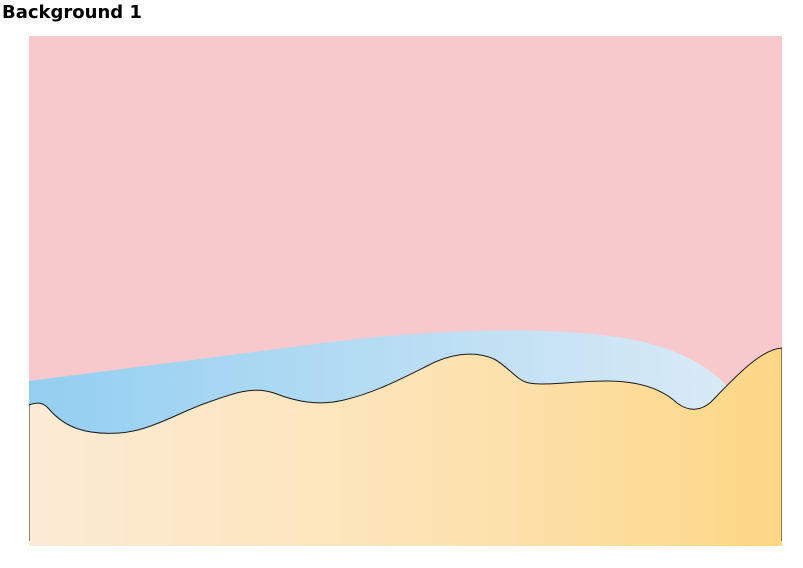  What do you see at coordinates (405, 543) in the screenshot?
I see `sand-base` at bounding box center [405, 543].